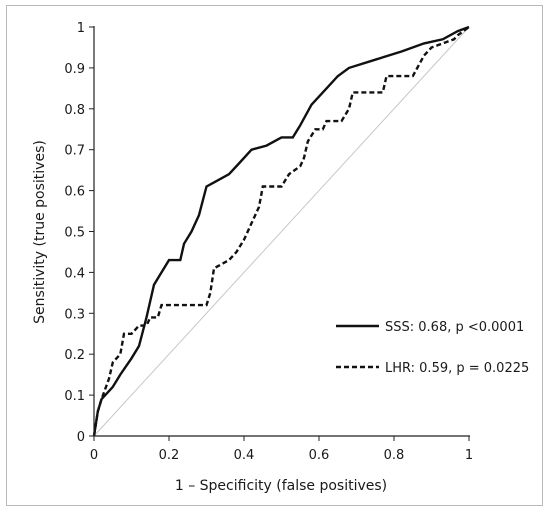 This screenshot has width=550, height=513. What do you see at coordinates (74, 273) in the screenshot?
I see `y-tick-label: 0.4` at bounding box center [74, 273].